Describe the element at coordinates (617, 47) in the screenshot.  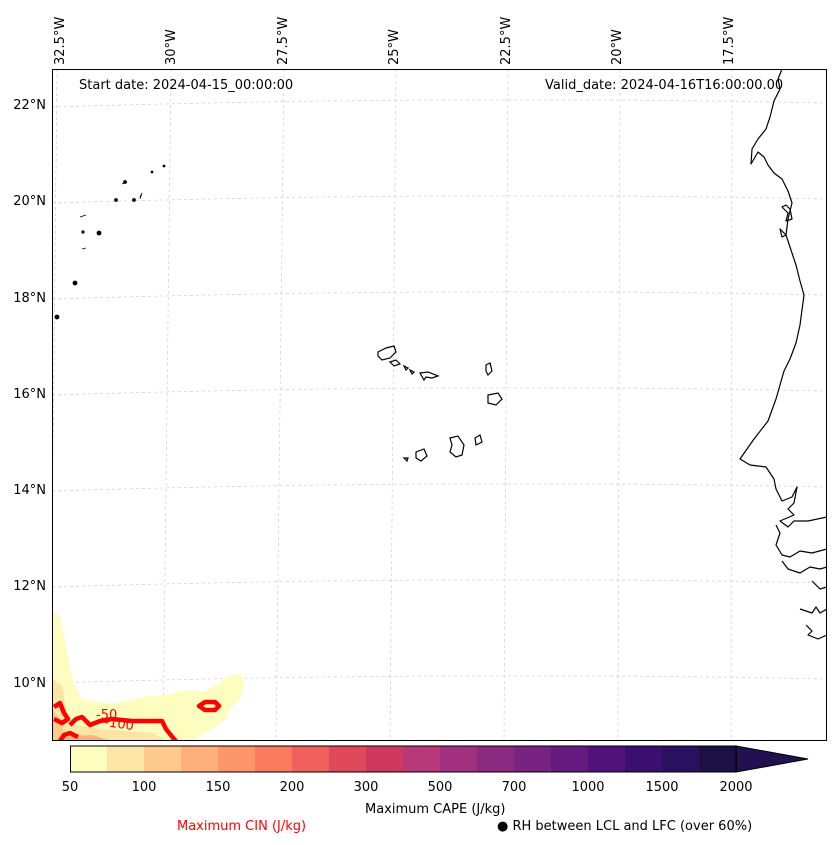
I see `lon-label-20w: 20°W` at that location.